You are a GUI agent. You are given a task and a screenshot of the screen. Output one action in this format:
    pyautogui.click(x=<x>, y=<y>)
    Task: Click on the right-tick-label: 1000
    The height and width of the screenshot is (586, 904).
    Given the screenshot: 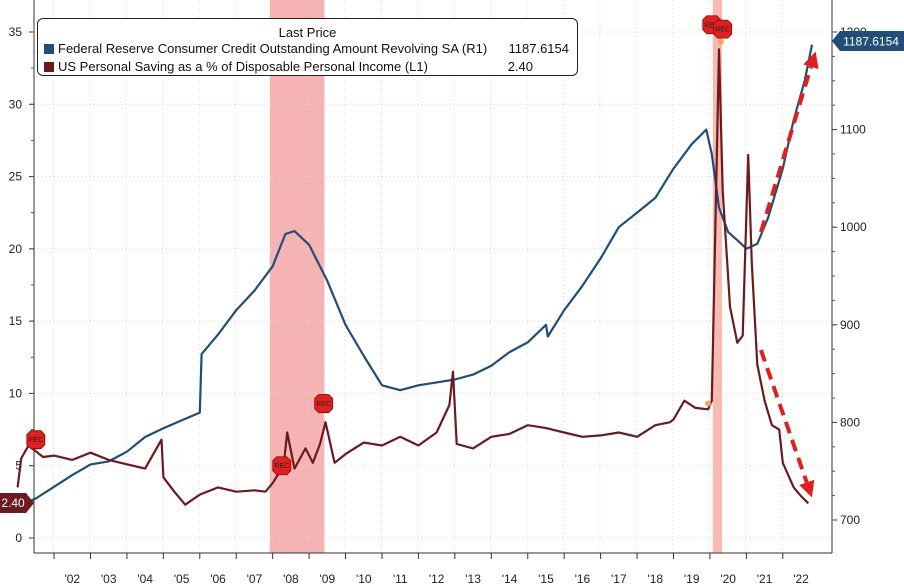 What is the action you would take?
    pyautogui.click(x=853, y=227)
    